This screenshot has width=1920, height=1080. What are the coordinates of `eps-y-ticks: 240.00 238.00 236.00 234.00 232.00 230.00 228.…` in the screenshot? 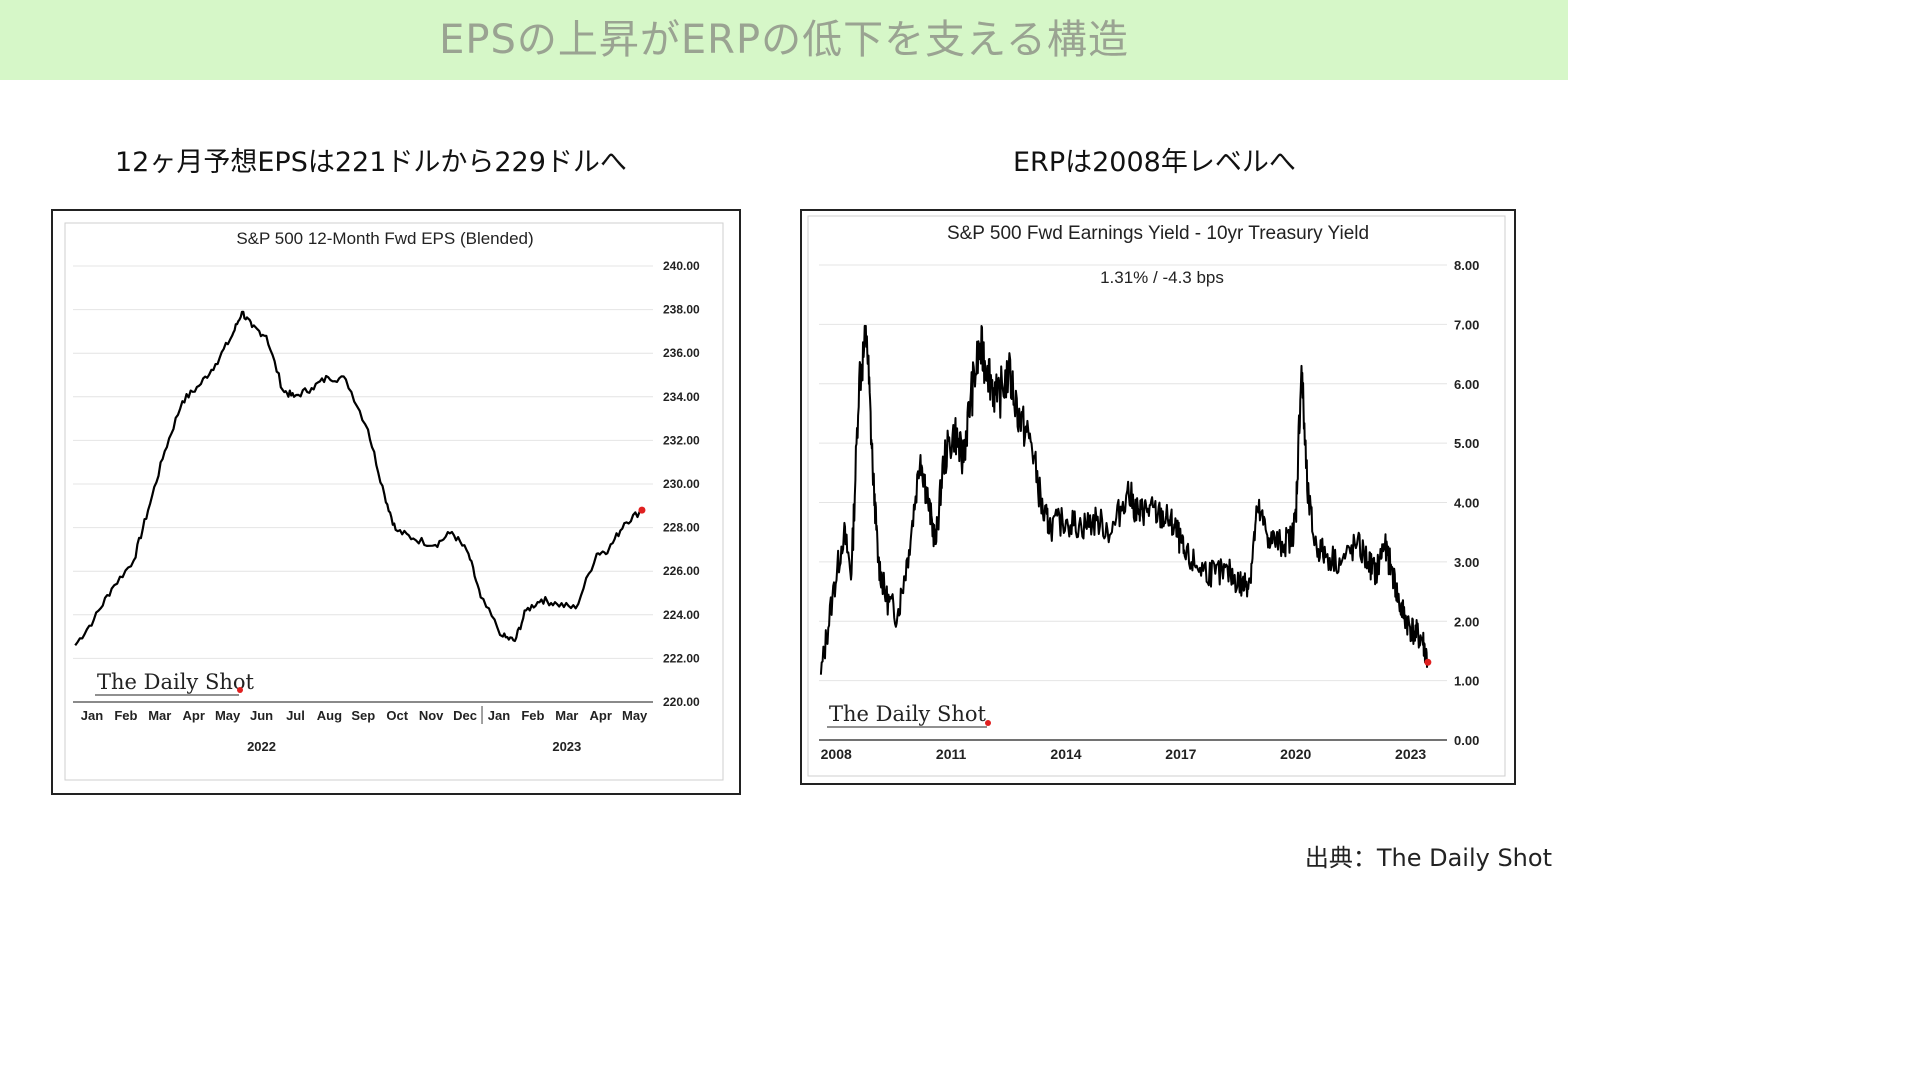 It's located at (681, 484).